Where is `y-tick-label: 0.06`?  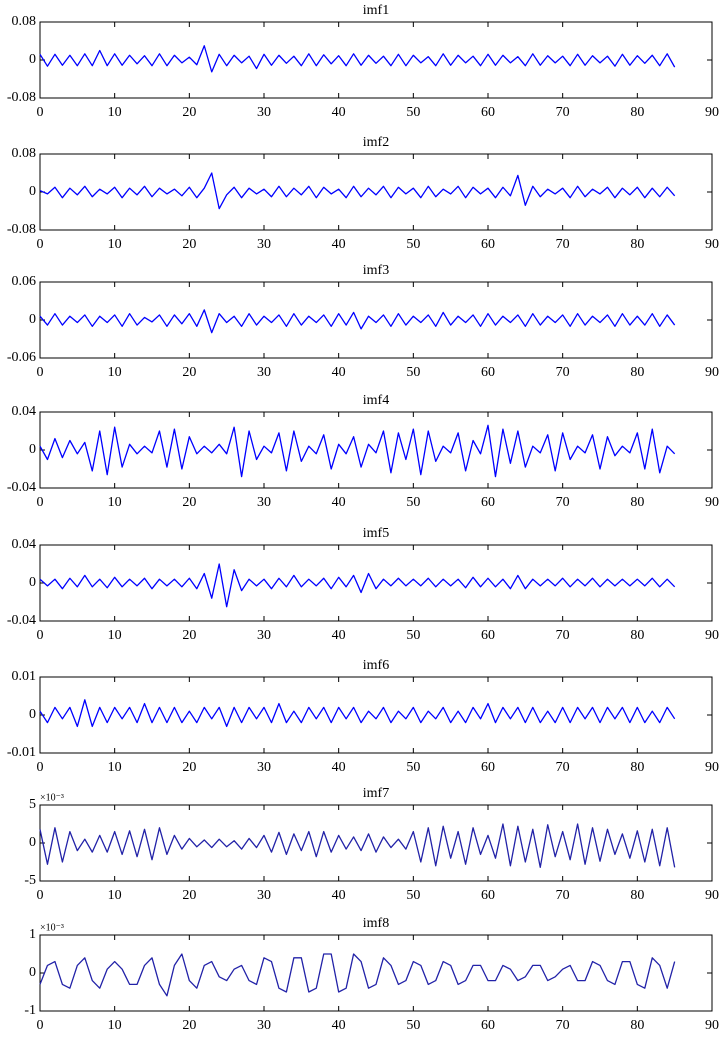
y-tick-label: 0.06 is located at coordinates (24, 281).